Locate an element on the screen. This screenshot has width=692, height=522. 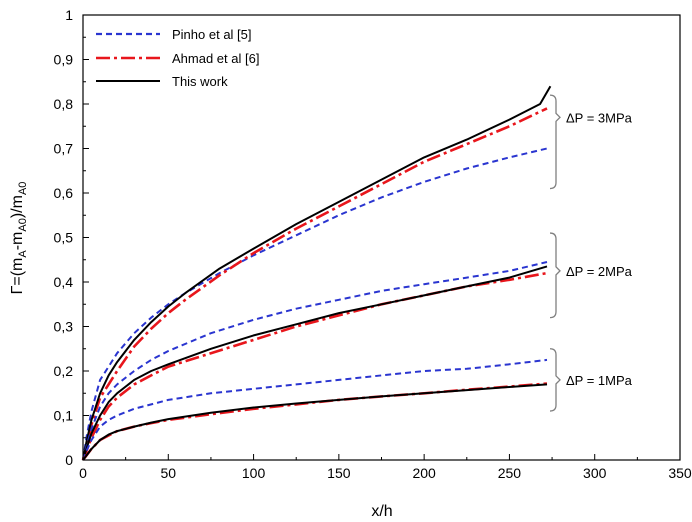
y-tick-label: 0,4 is located at coordinates (64, 282).